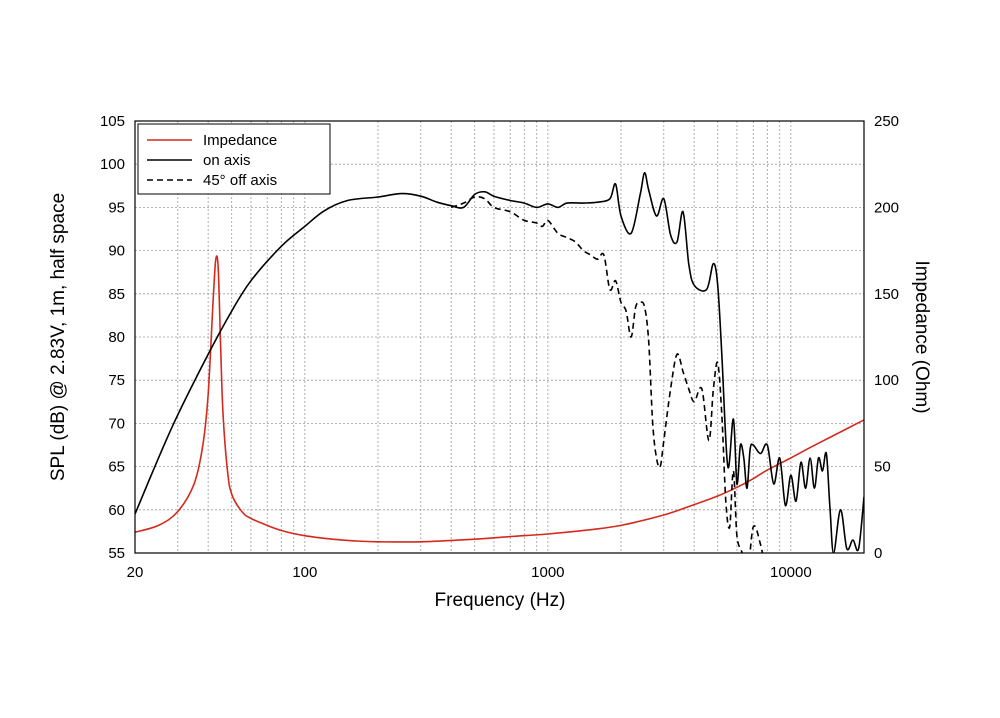 This screenshot has width=1000, height=718. Describe the element at coordinates (116, 294) in the screenshot. I see `y-tick-label: 85` at that location.